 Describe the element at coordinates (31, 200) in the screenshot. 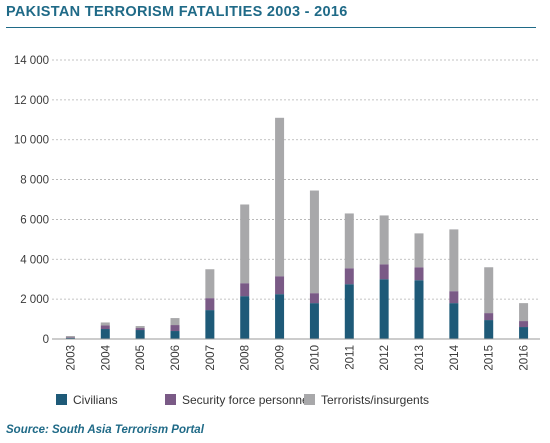

I see `y-axis-tick-labels: 0 2 000 4 000 6 000 8 000 10 000 12 000 14 000` at that location.